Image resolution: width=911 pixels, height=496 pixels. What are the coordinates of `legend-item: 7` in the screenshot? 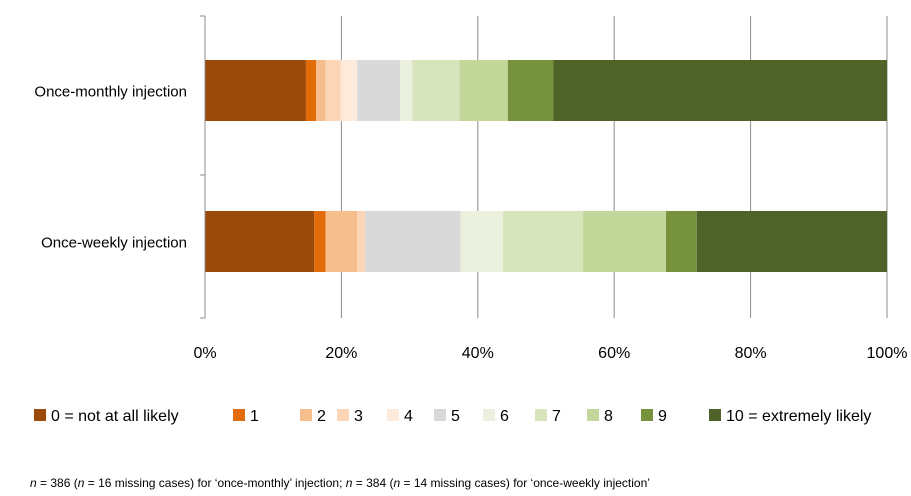 It's located at (548, 416).